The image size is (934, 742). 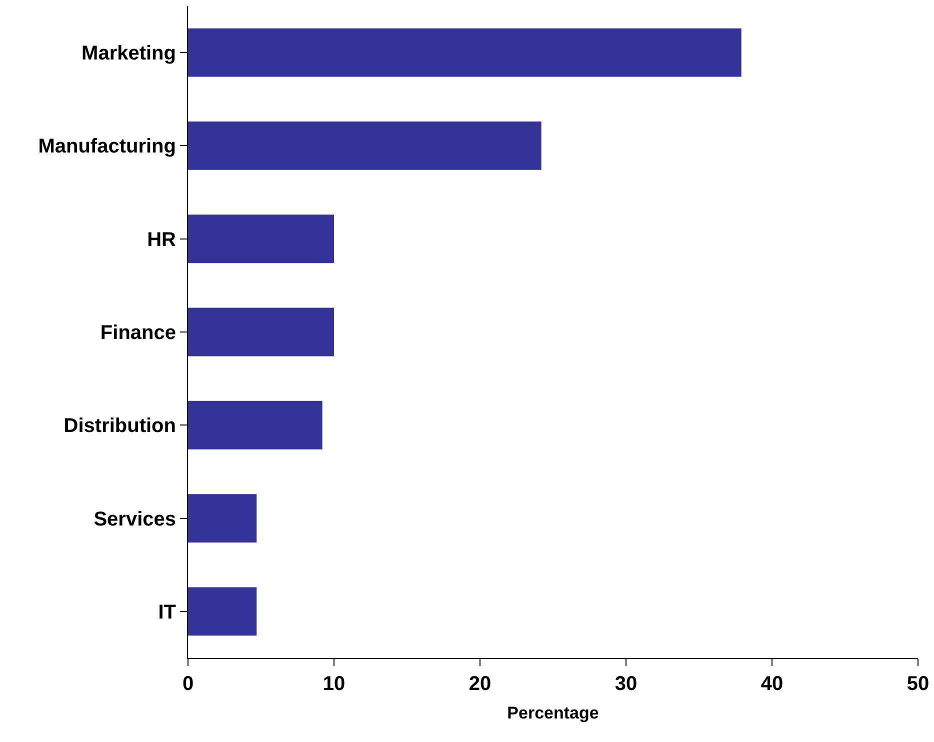 What do you see at coordinates (626, 684) in the screenshot?
I see `x-tick-label: 30` at bounding box center [626, 684].